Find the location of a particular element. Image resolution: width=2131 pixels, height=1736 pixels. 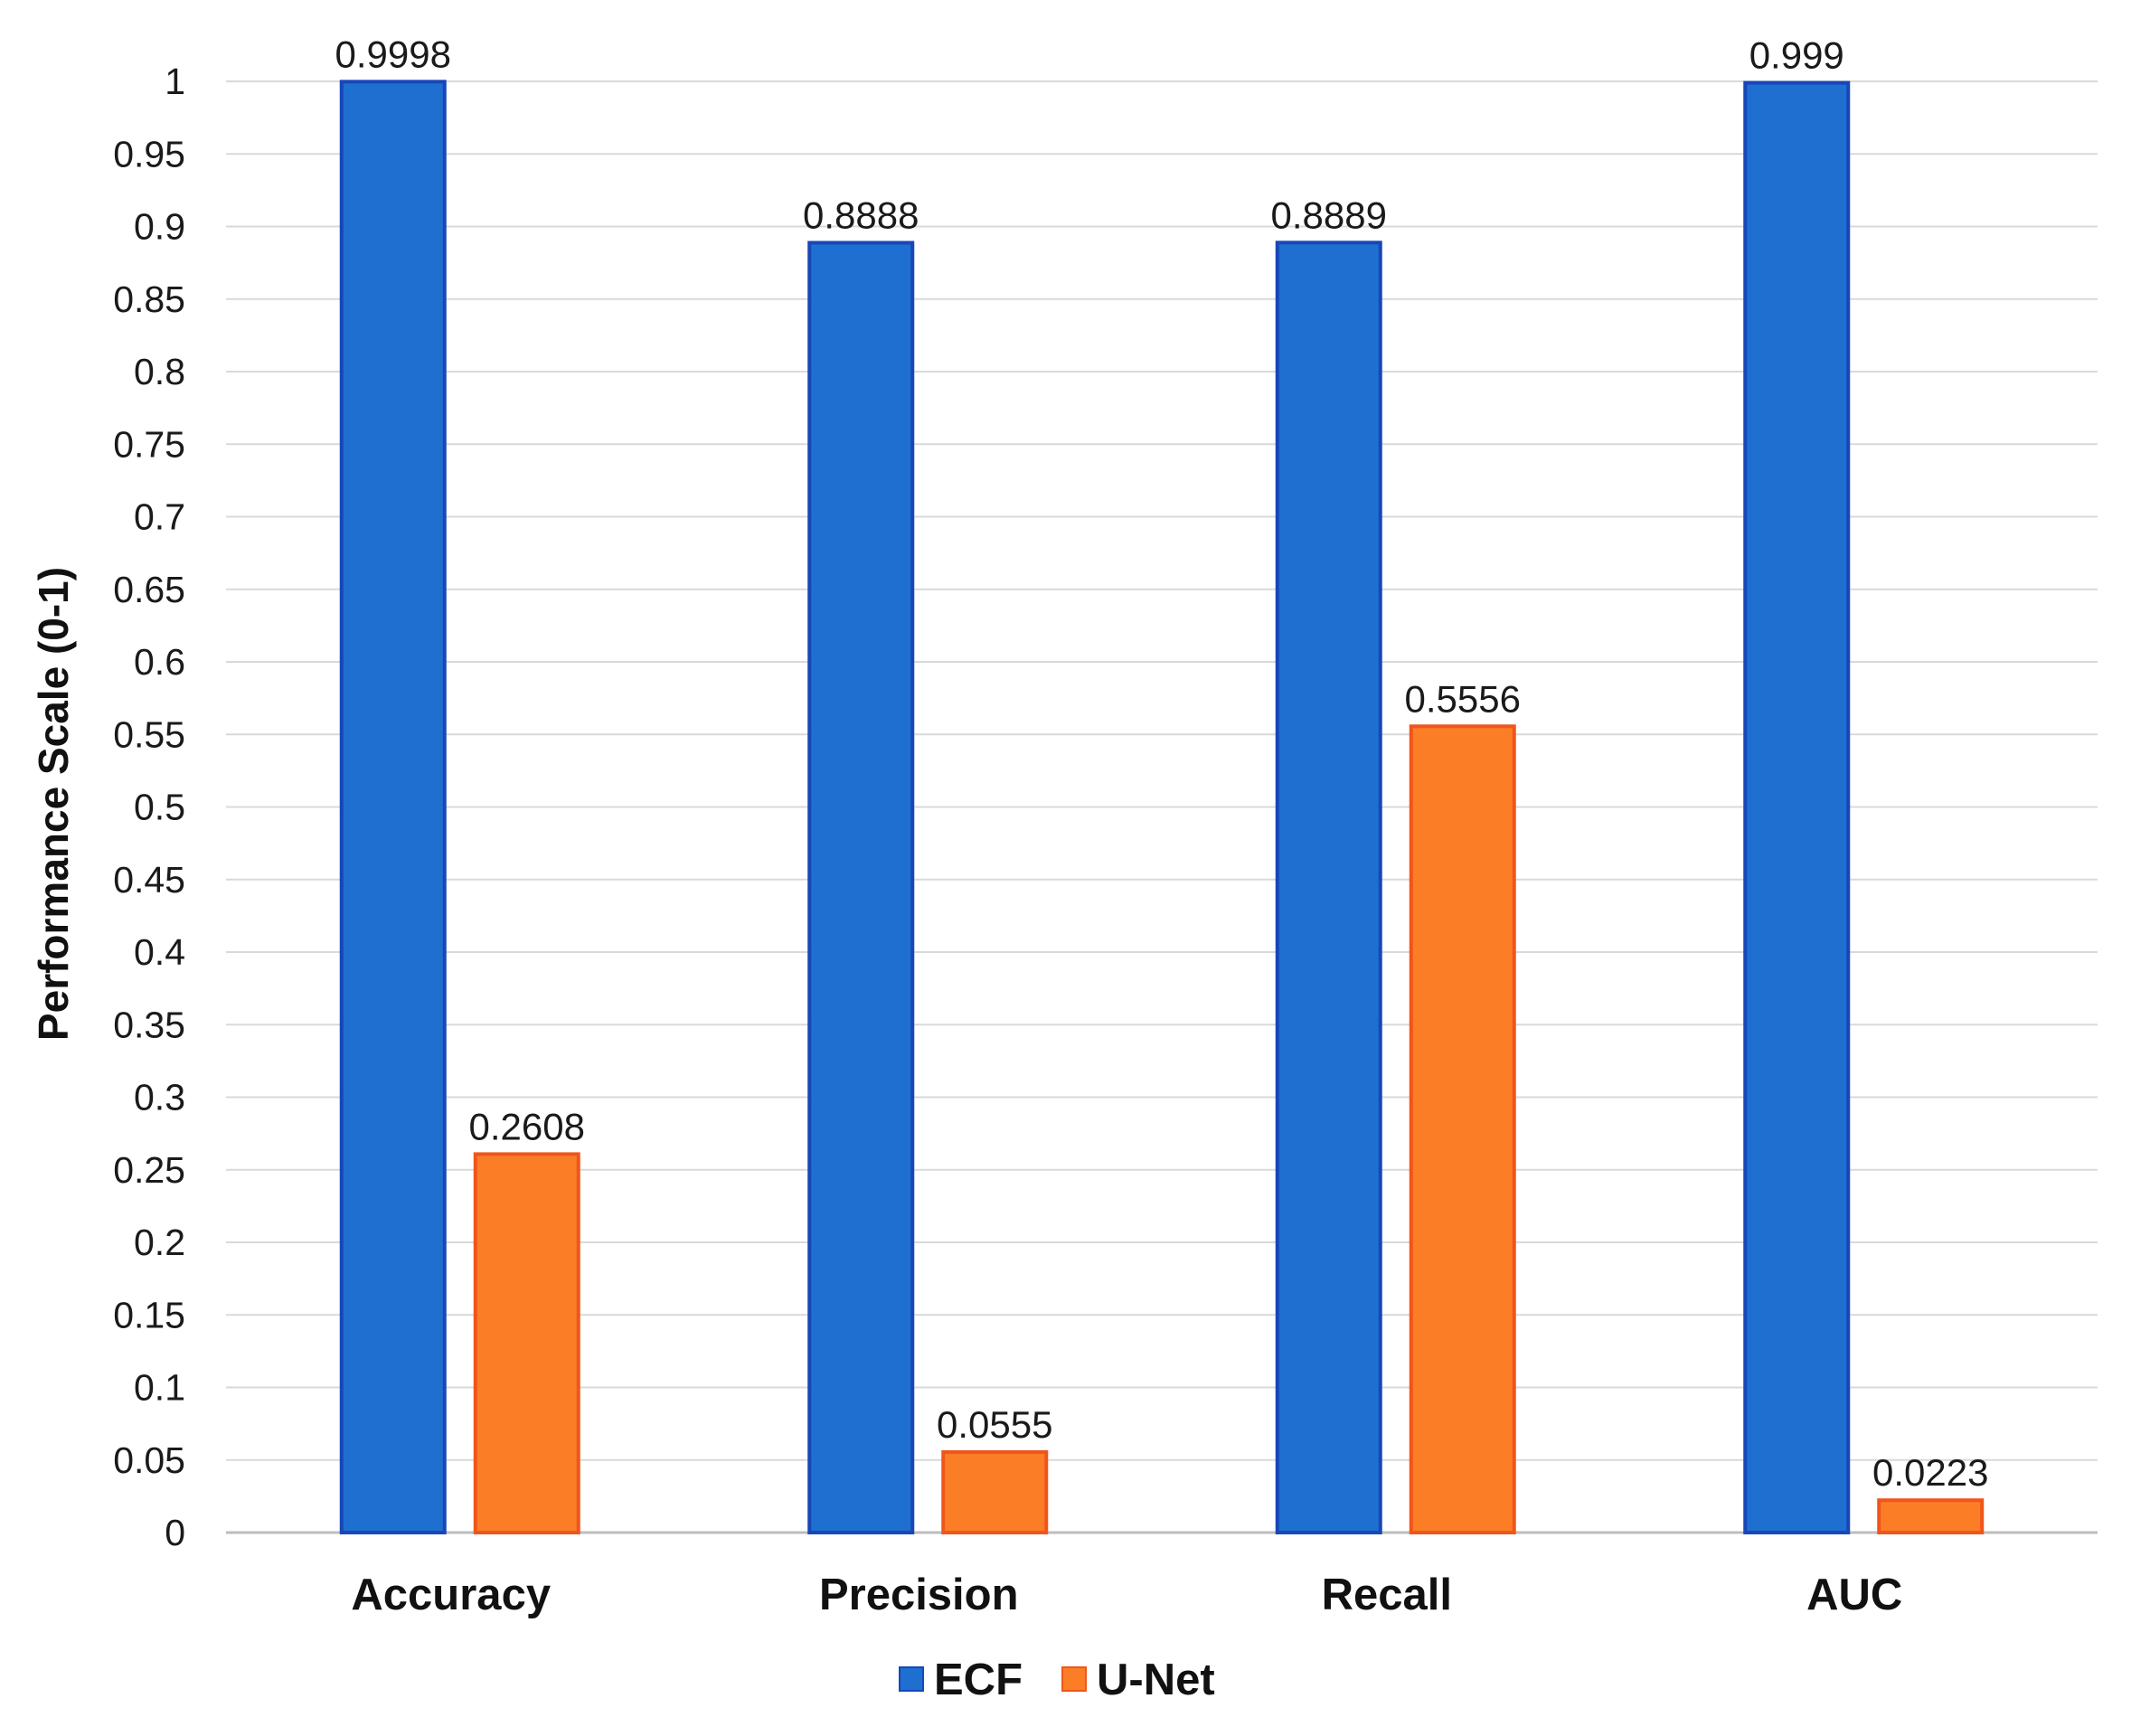

y-tick-label: 0 is located at coordinates (175, 1533).